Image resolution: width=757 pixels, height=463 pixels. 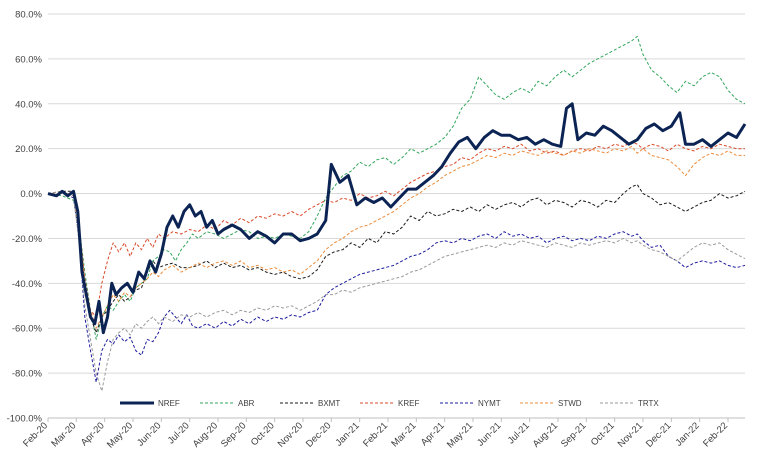 I want to click on y-tick-label: 0.0%, so click(x=31, y=194).